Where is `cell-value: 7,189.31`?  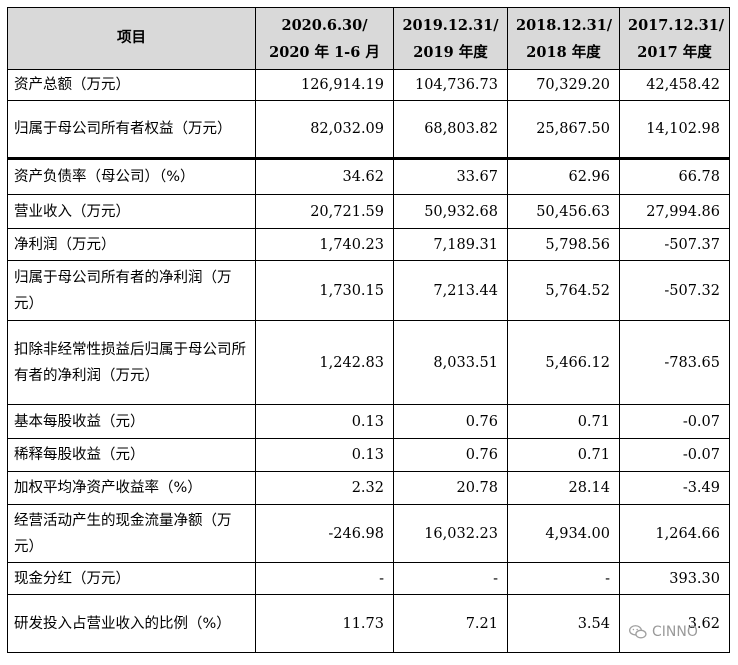
cell-value: 7,189.31 is located at coordinates (450, 244).